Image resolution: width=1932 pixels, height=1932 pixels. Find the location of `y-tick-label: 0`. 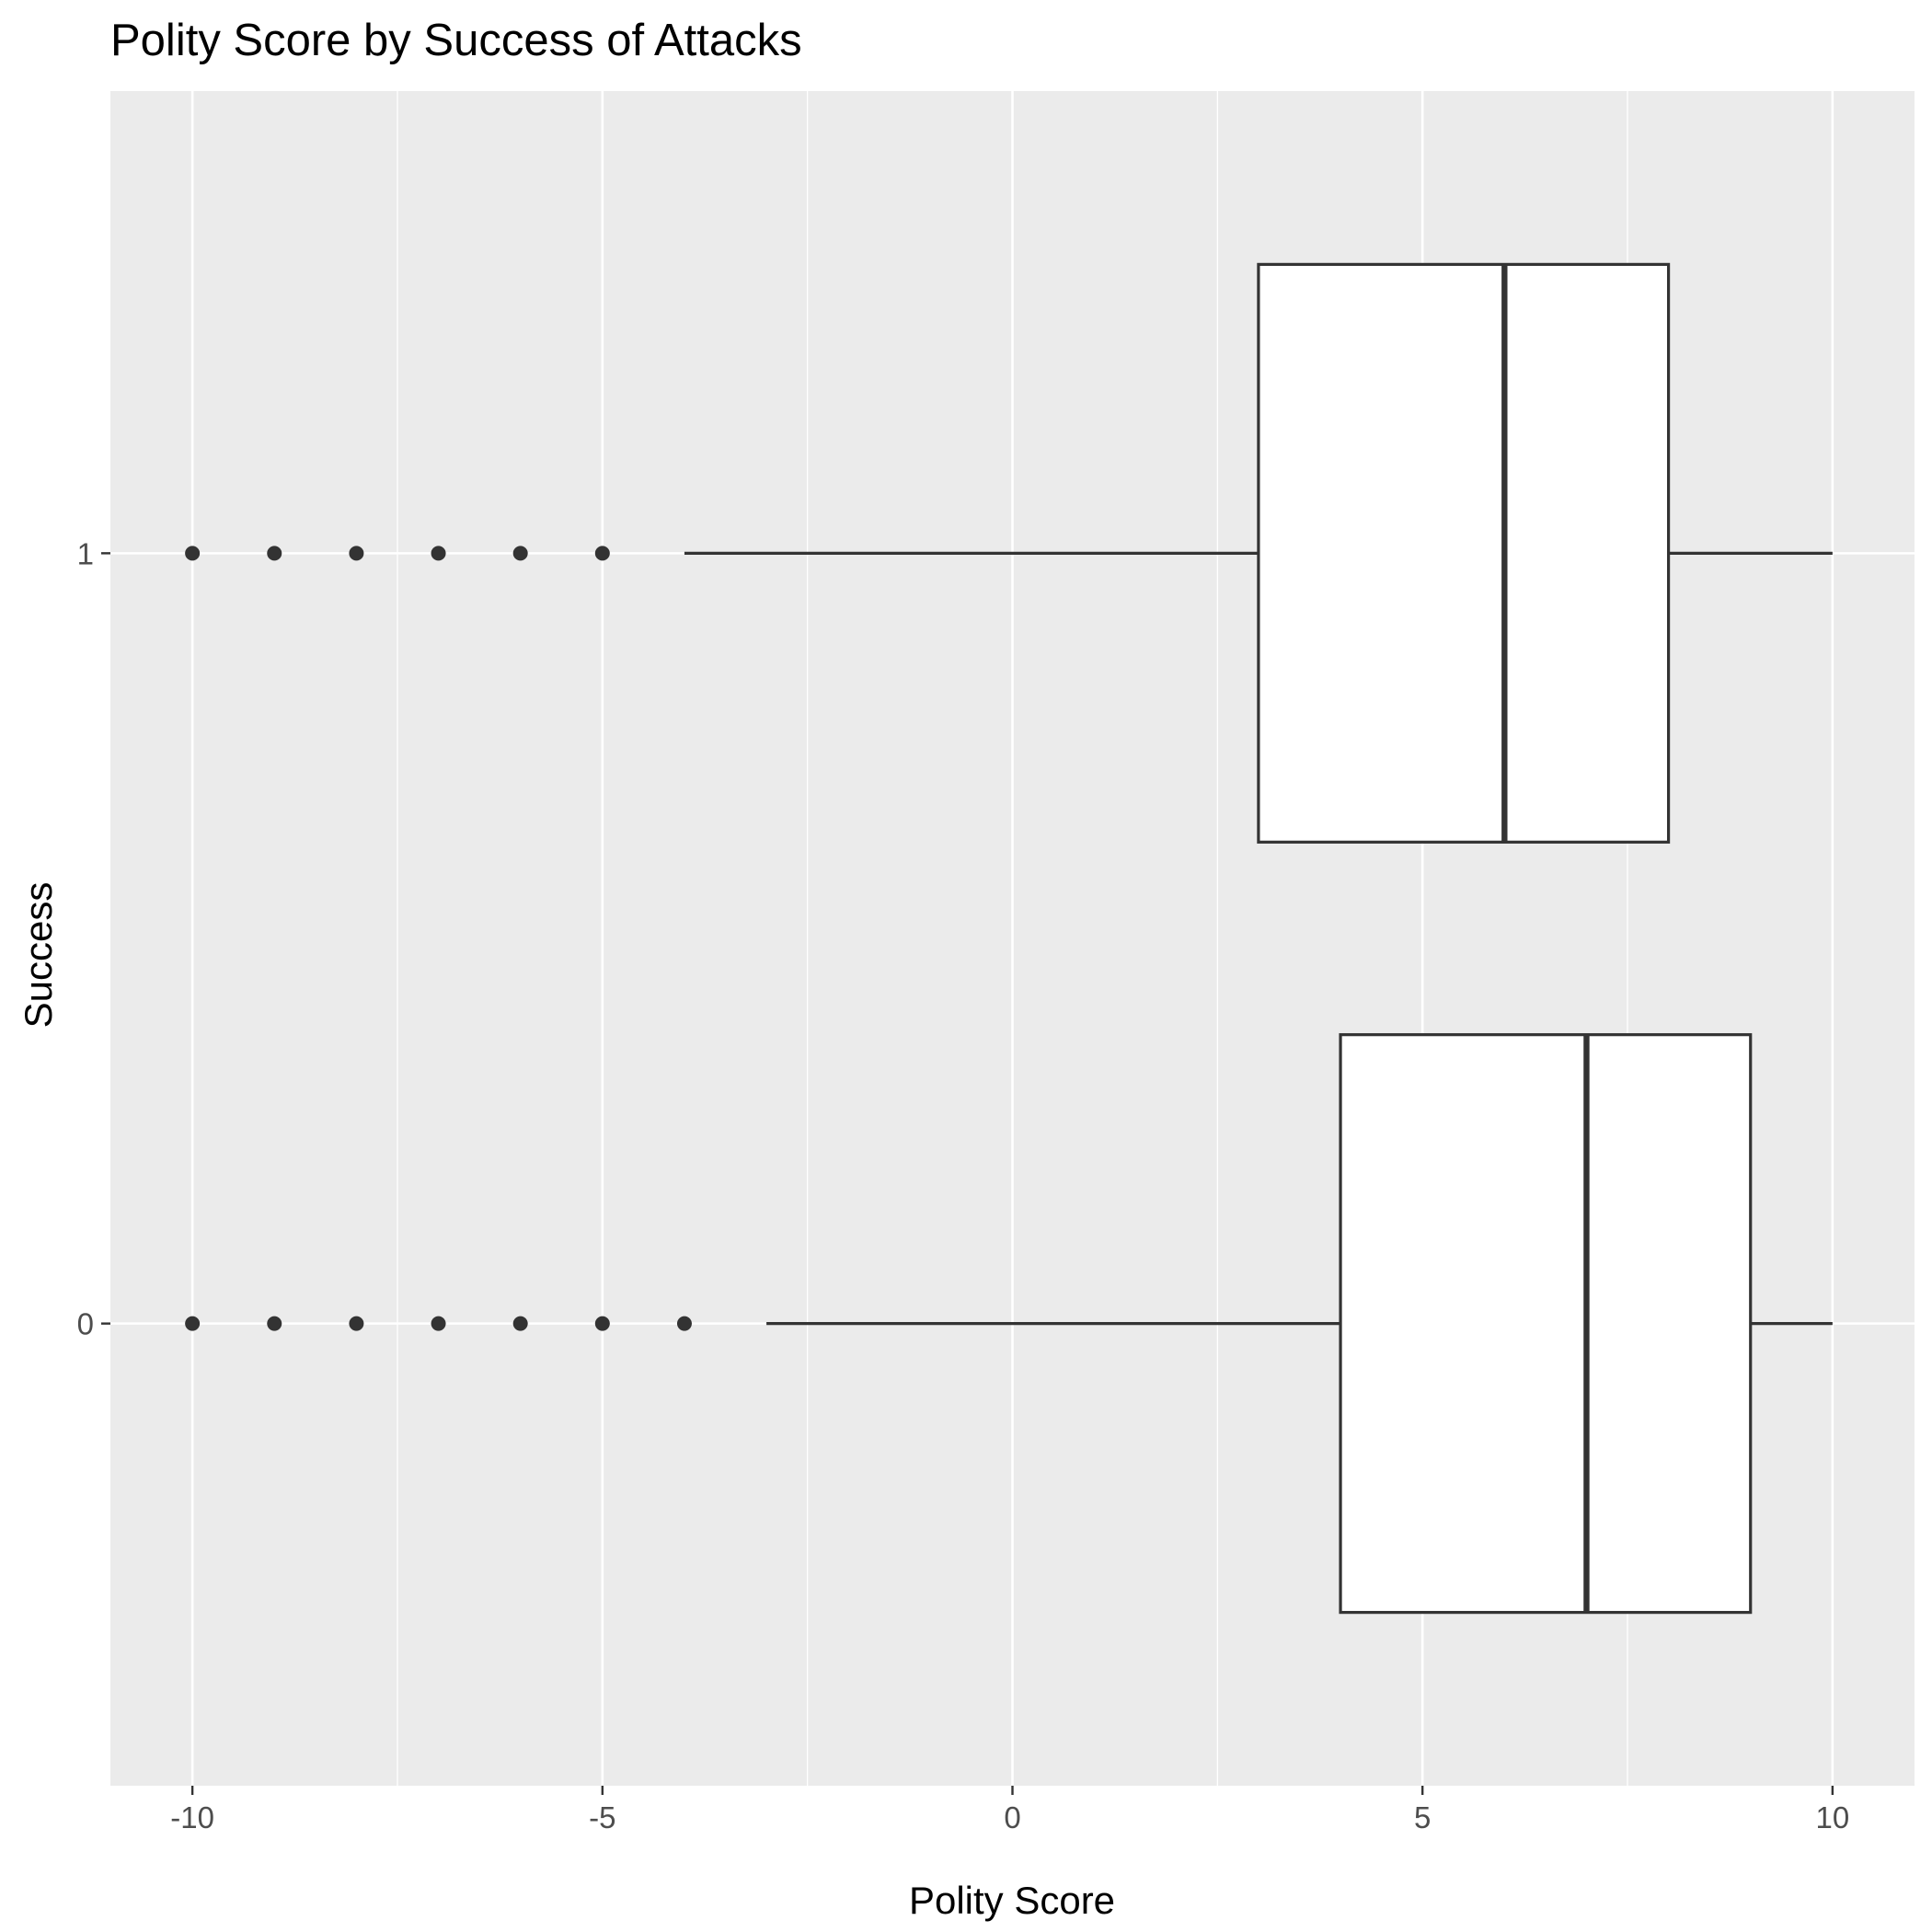

y-tick-label: 0 is located at coordinates (85, 1324).